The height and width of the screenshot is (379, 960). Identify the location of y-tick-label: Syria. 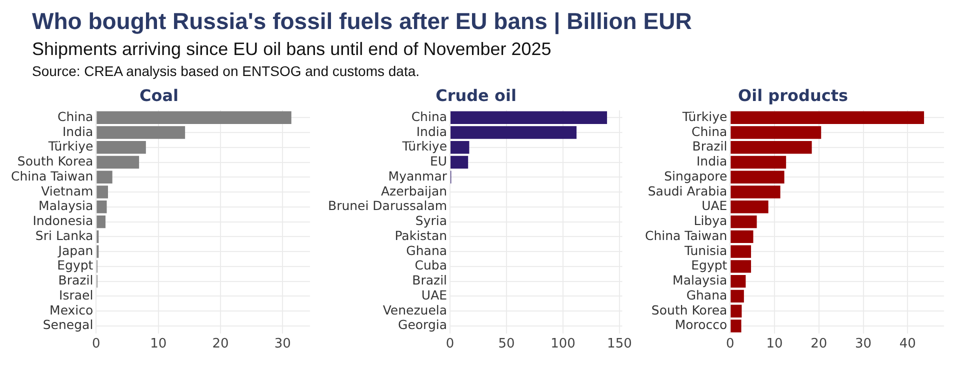
(431, 220).